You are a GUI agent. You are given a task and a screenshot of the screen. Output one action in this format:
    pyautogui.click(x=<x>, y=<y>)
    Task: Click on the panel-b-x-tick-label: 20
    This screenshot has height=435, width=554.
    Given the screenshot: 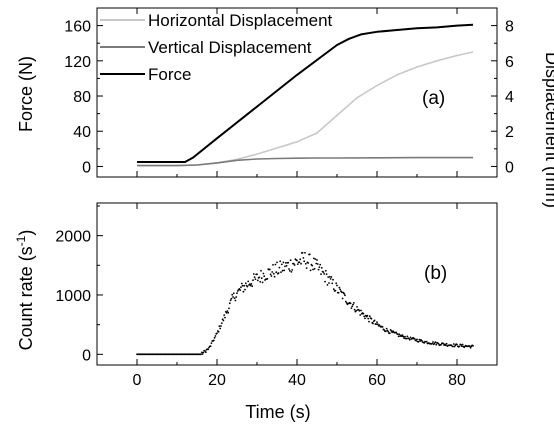 What is the action you would take?
    pyautogui.click(x=217, y=380)
    